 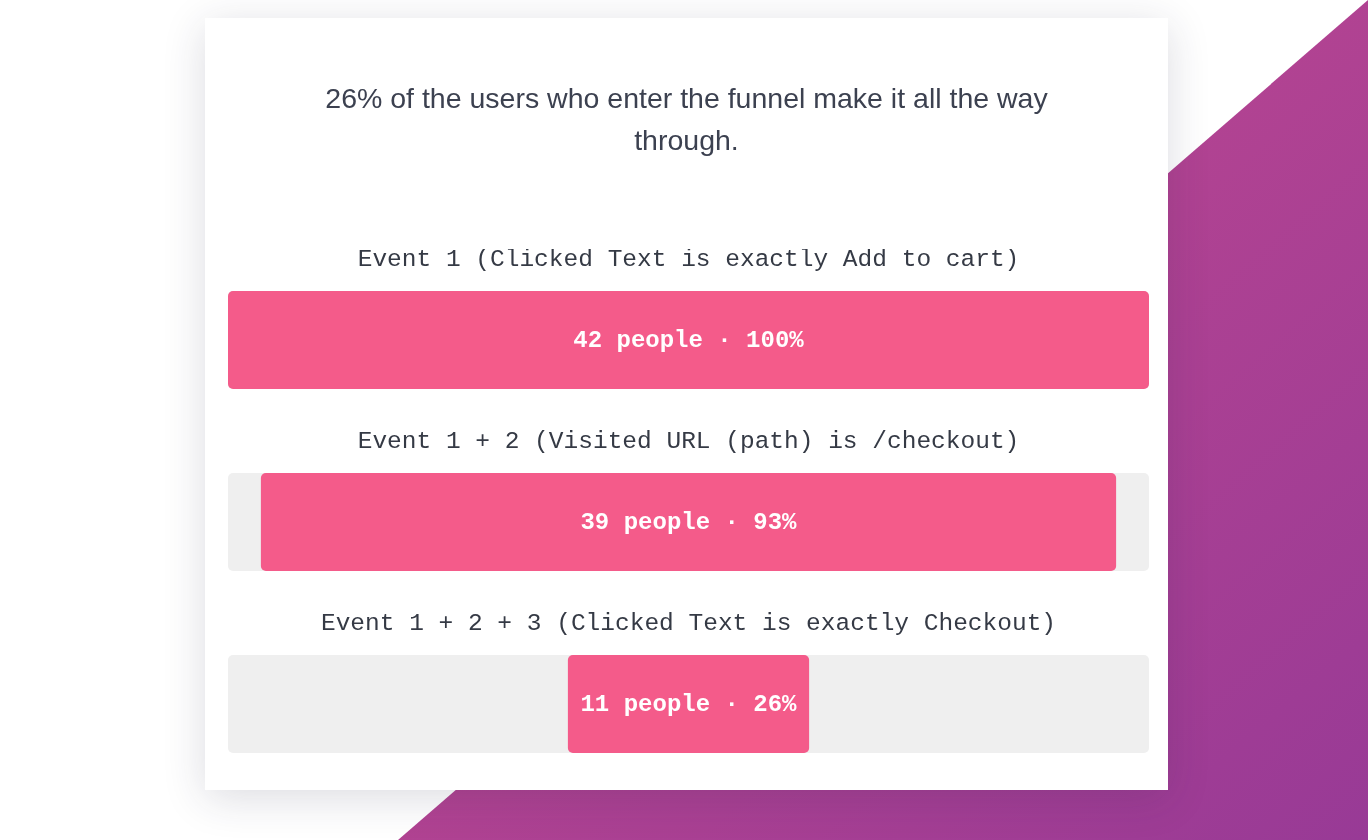 I want to click on category-label: Event 1 + 2 + 3 (Clicked Text is exactly Checkout), so click(x=688, y=623).